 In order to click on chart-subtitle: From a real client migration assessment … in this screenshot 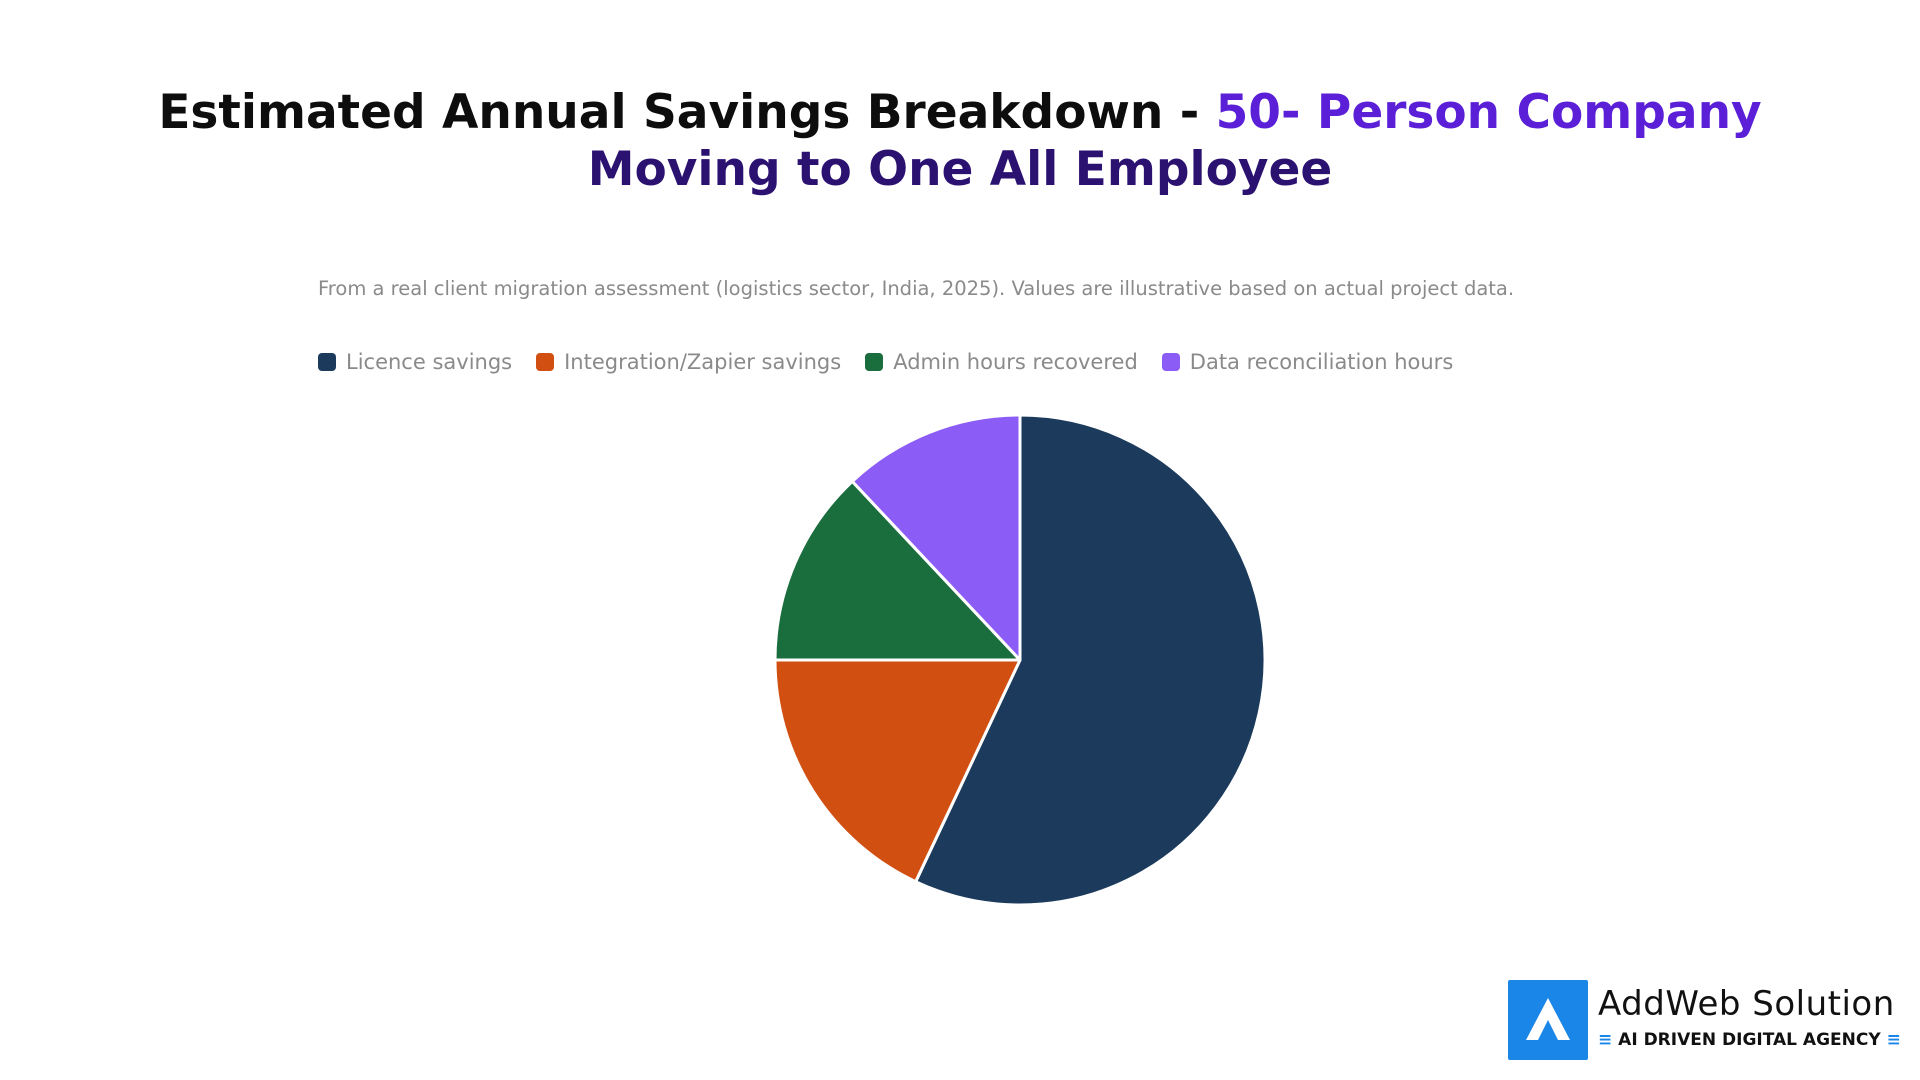, I will do `click(916, 288)`.